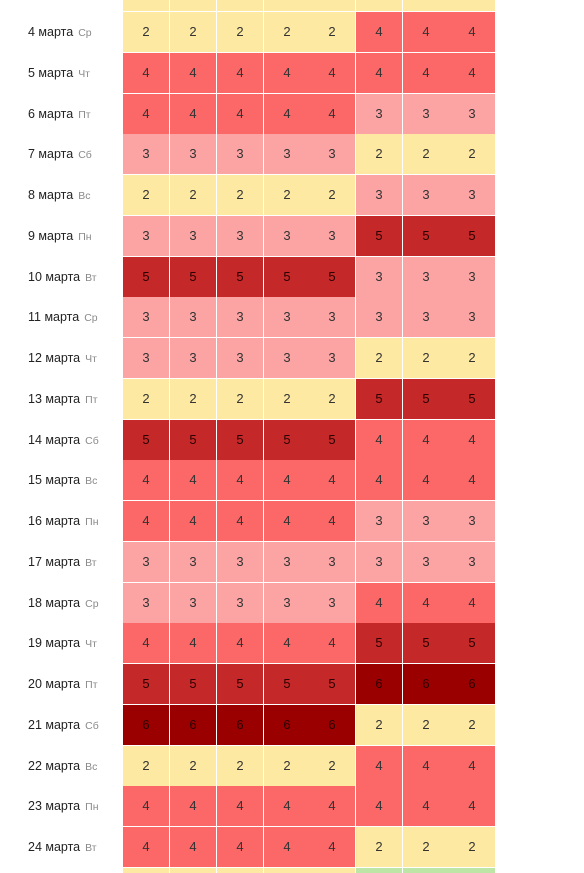  I want to click on date-label: 11 марта Ср, so click(63, 317).